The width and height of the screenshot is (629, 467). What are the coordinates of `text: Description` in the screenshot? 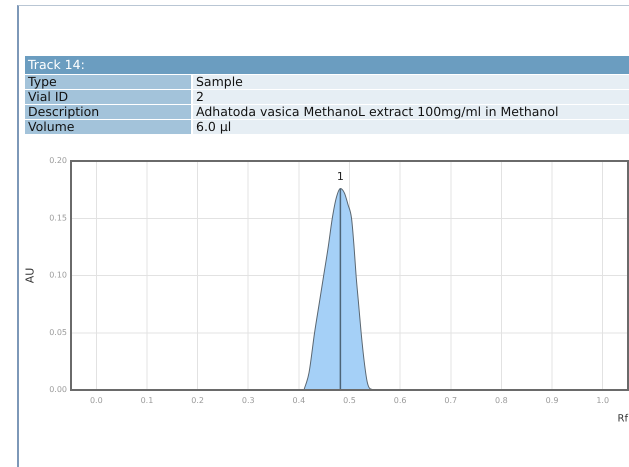 It's located at (64, 111).